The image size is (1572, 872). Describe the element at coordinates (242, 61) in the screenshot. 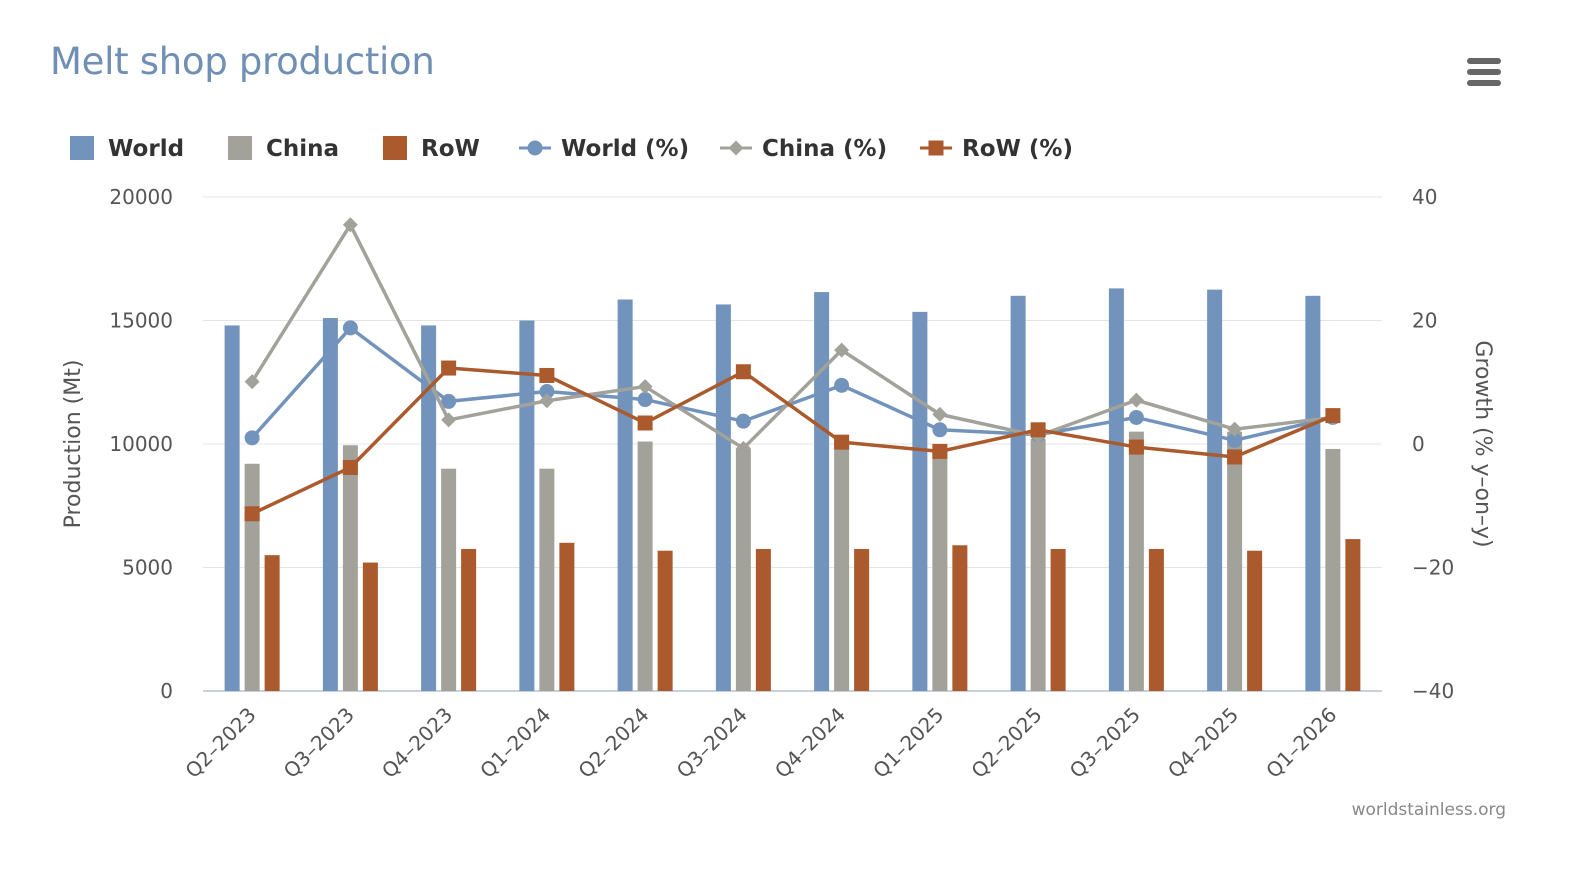

I see `chart-title: Melt shop production` at that location.